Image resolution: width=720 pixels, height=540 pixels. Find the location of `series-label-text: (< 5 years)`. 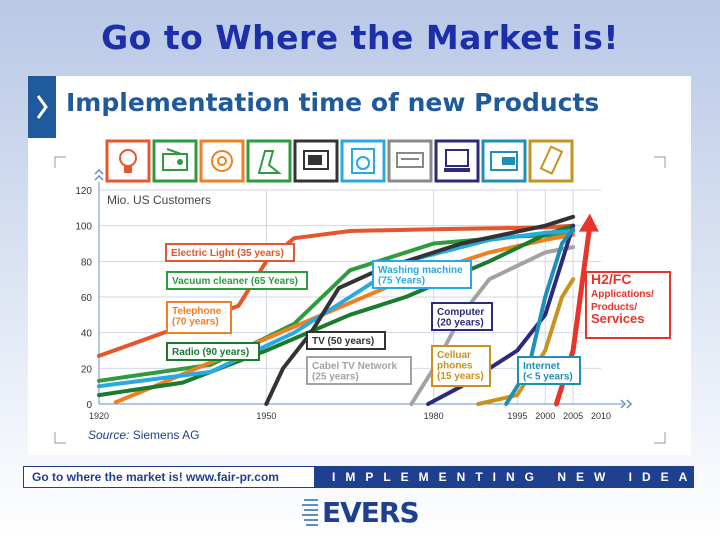

series-label-text: (< 5 years) is located at coordinates (548, 377).